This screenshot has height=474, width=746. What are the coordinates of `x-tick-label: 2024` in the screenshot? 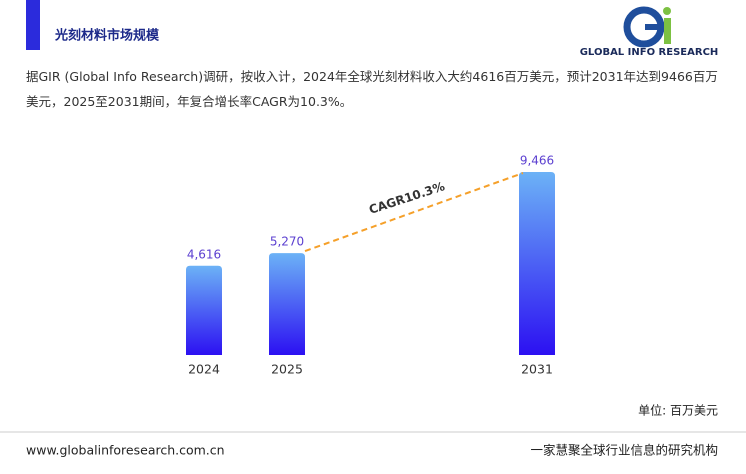 It's located at (204, 369).